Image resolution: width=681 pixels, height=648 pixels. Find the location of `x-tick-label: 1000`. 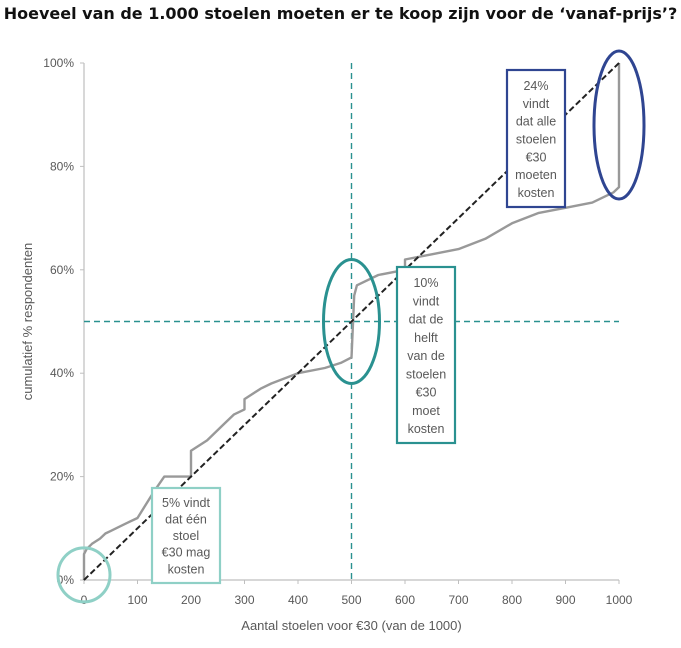

x-tick-label: 1000 is located at coordinates (619, 600).